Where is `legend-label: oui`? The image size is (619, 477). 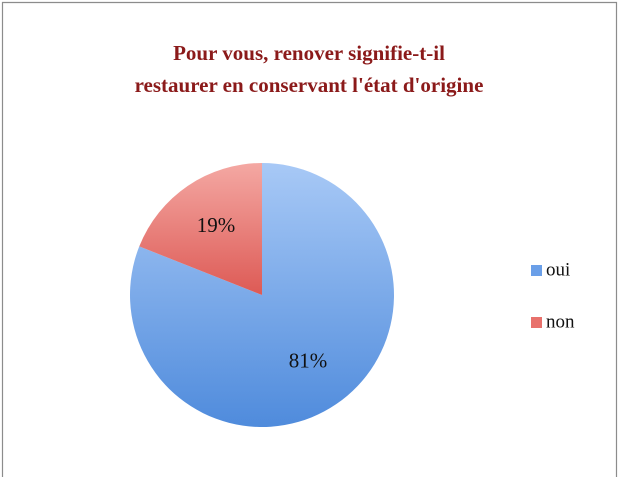 legend-label: oui is located at coordinates (558, 269).